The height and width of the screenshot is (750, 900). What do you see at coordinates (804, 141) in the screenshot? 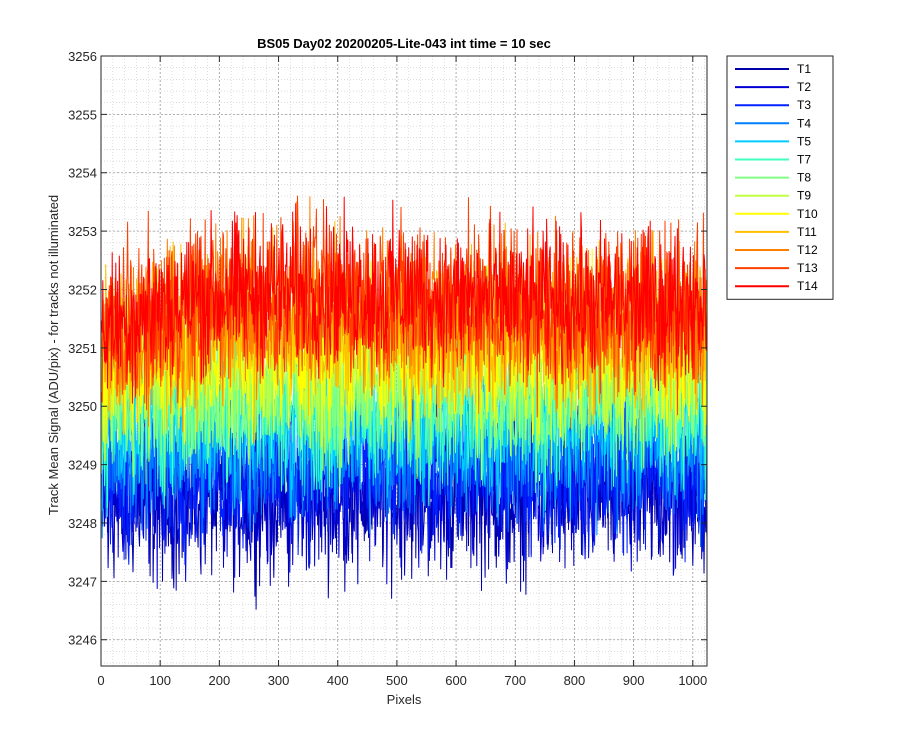
I see `legend-label-t5: T5` at bounding box center [804, 141].